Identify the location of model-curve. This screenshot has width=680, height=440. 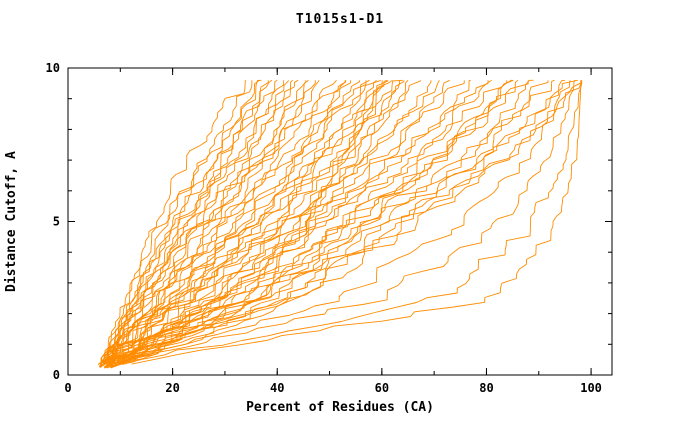
(171, 222).